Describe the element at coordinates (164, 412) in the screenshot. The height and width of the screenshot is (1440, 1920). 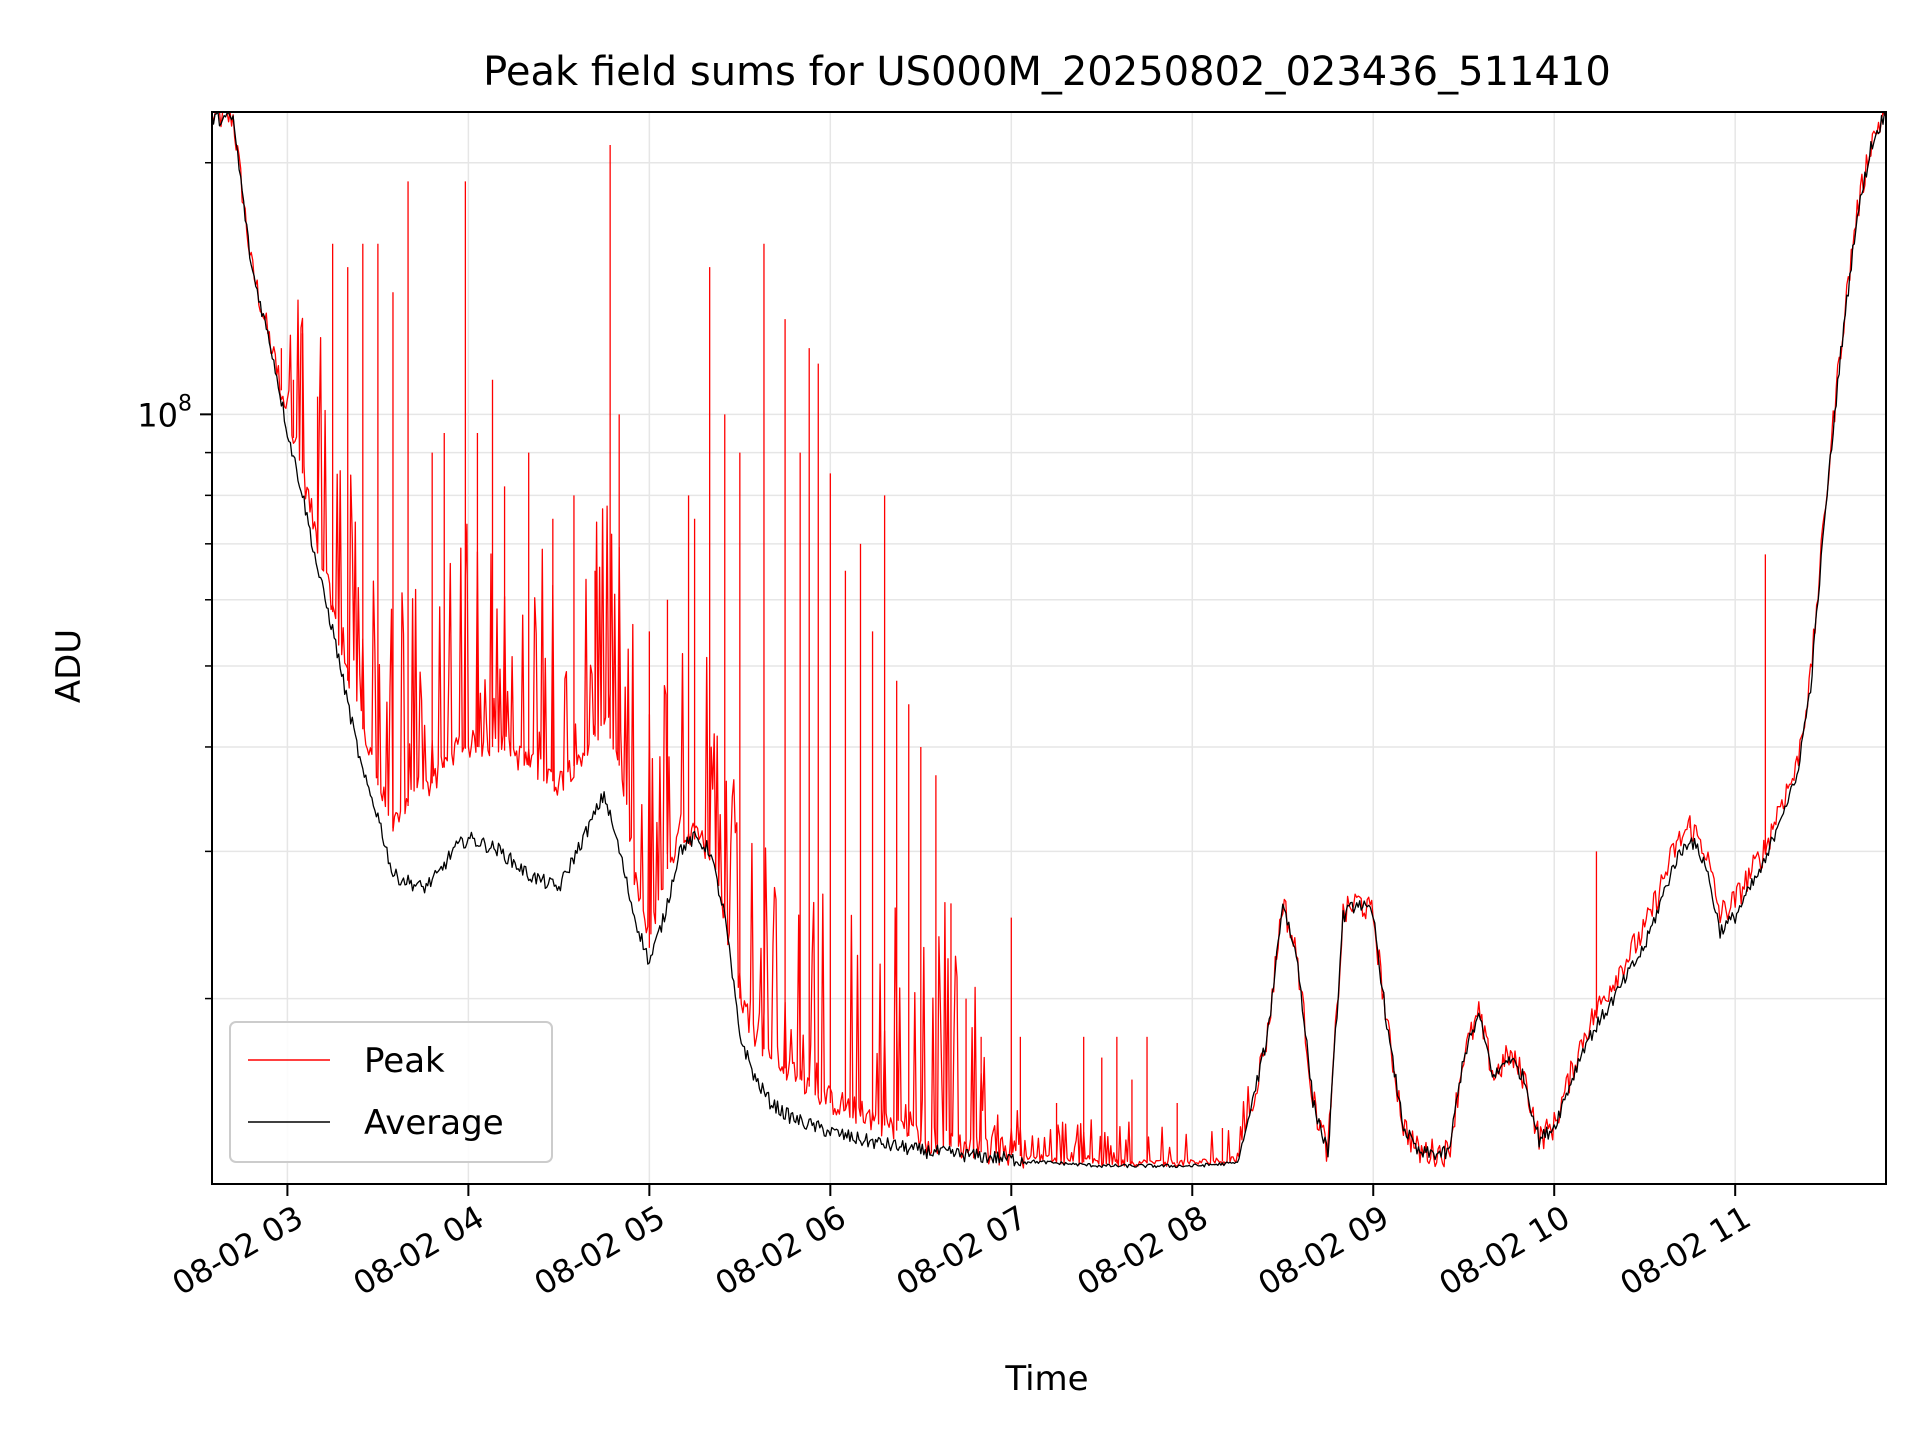
I see `y-tick-label: 108` at that location.